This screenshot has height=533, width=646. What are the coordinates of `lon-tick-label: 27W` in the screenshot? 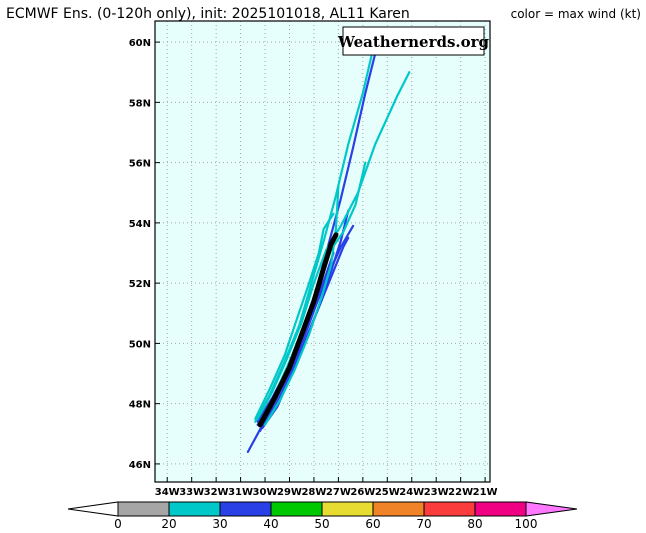 It's located at (338, 492).